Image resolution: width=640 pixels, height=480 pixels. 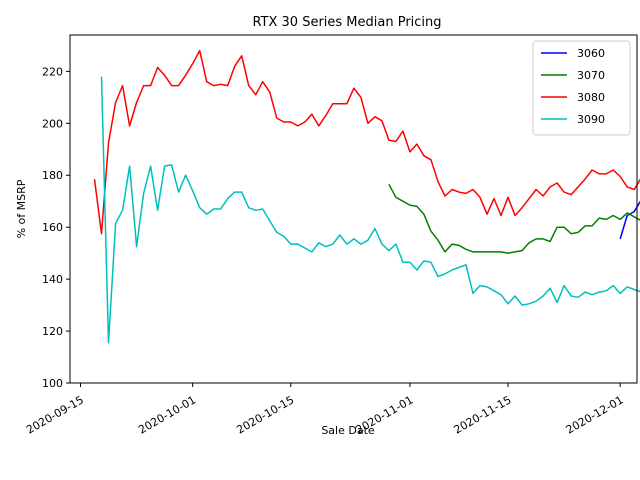 What do you see at coordinates (52, 71) in the screenshot?
I see `y-tick-label: 220` at bounding box center [52, 71].